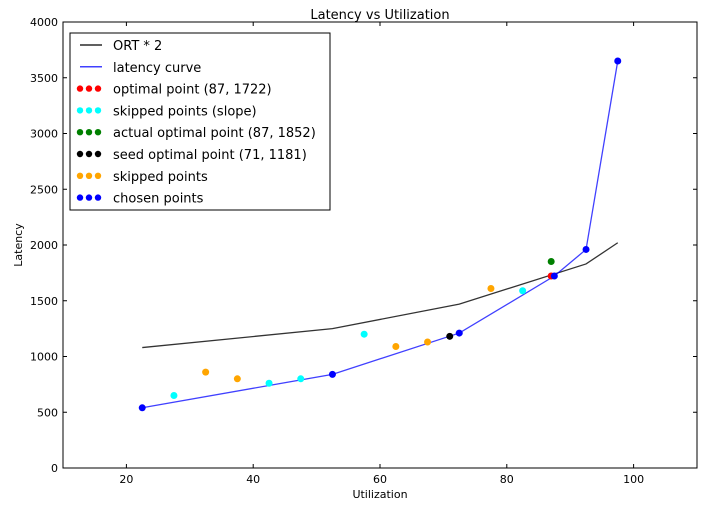 This screenshot has height=505, width=721. I want to click on y-tick-label: 3000, so click(44, 134).